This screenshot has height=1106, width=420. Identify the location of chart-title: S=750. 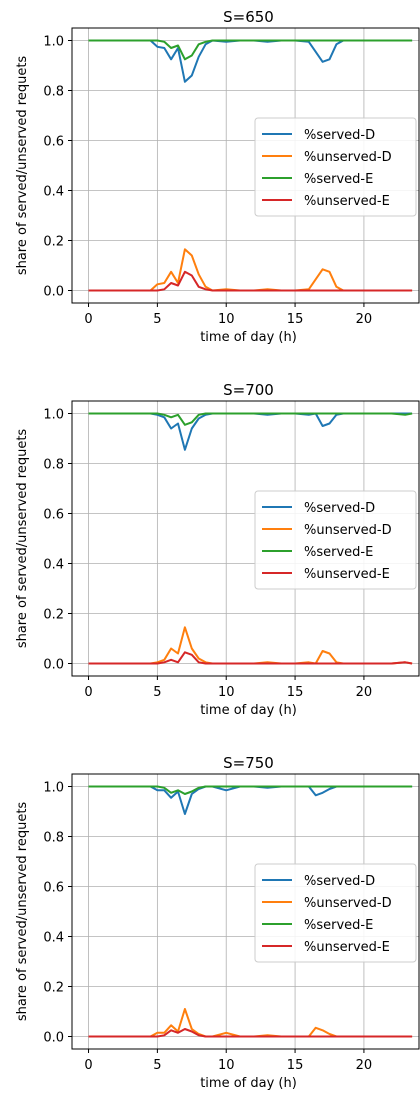
(248, 763).